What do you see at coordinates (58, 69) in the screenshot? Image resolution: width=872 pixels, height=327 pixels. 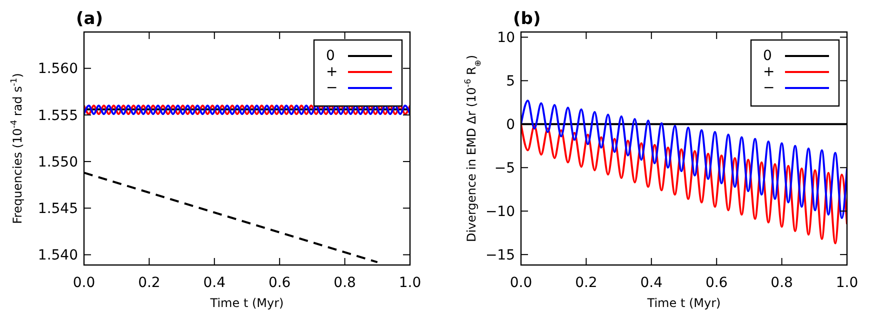 I see `y-tick-label: 1.560` at bounding box center [58, 69].